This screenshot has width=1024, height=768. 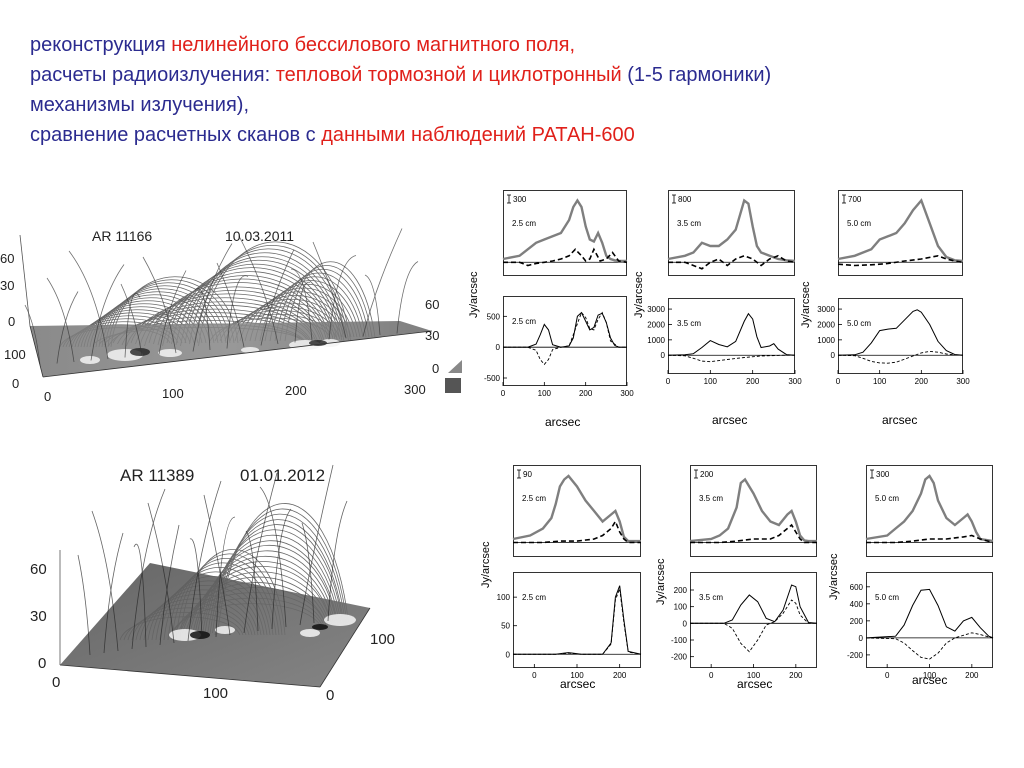 I want to click on y-tick-label: -200, so click(x=855, y=655).